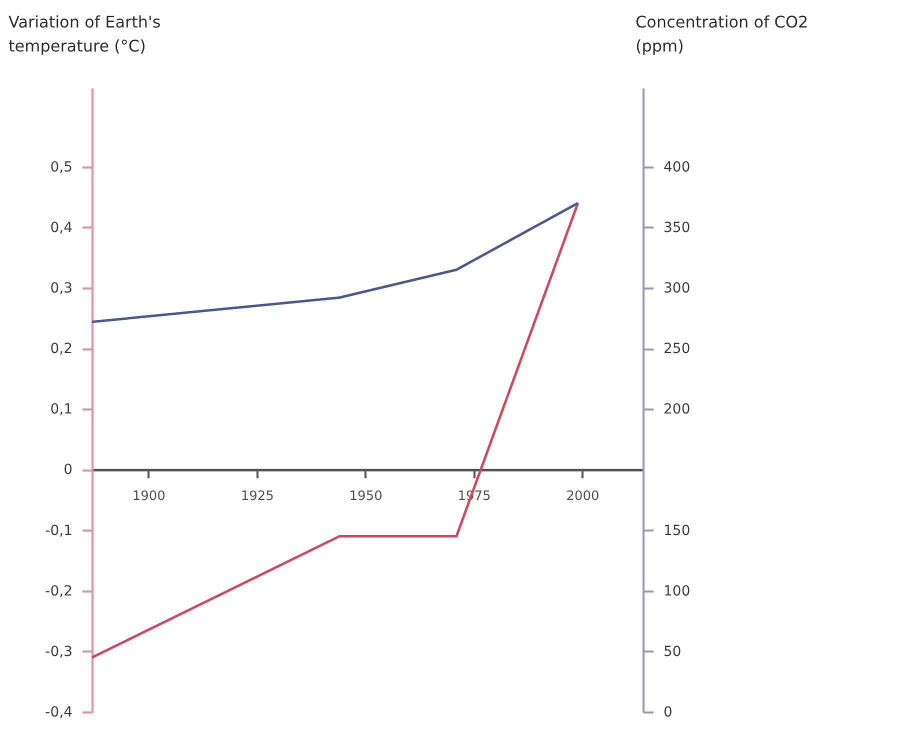 Image resolution: width=908 pixels, height=742 pixels. Describe the element at coordinates (68, 470) in the screenshot. I see `y-tick-label: 0` at that location.